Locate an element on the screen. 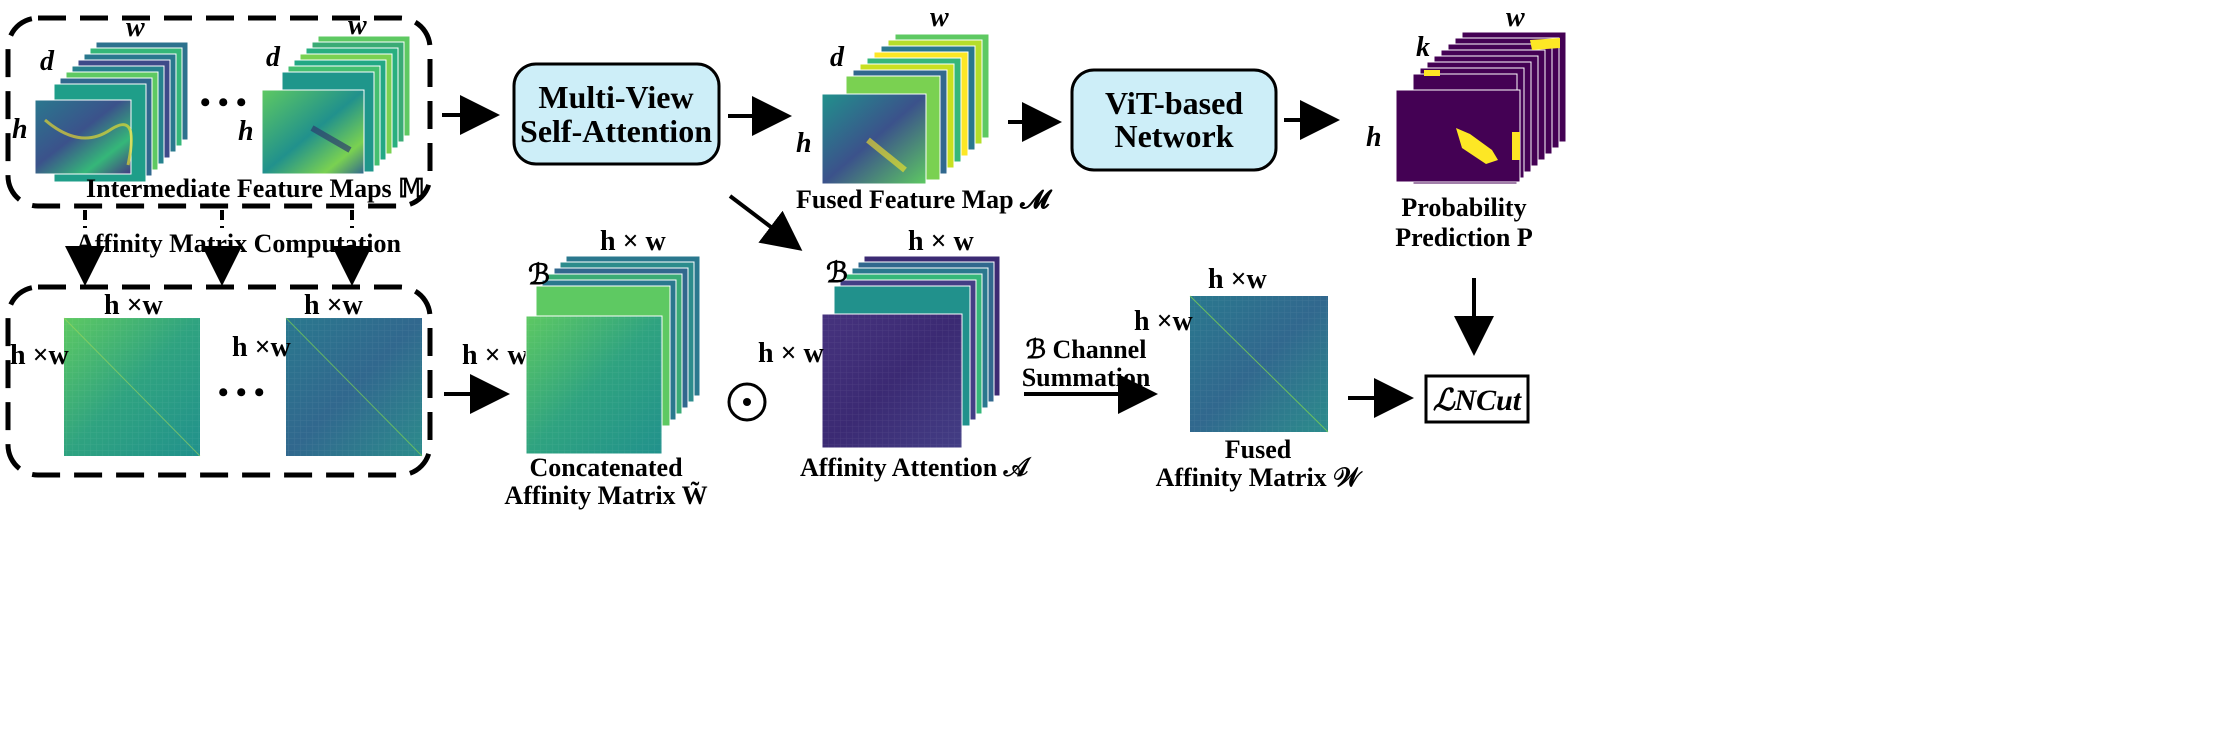 The height and width of the screenshot is (742, 2225). multiview-attention-box is located at coordinates (616, 114).